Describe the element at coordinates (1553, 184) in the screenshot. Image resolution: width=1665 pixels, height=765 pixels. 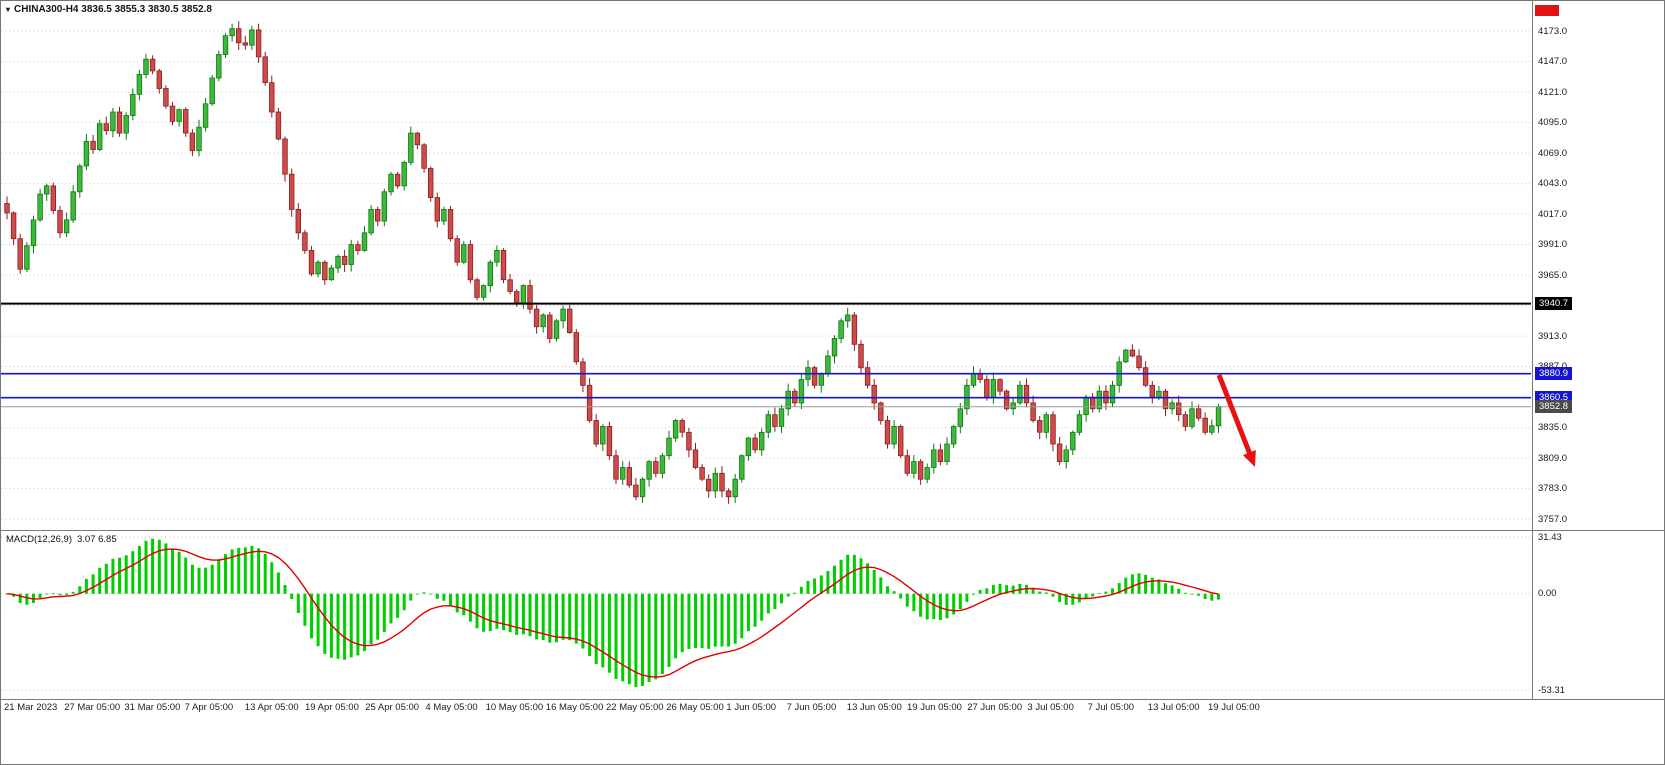
I see `price-axis-label: 4043.0` at that location.